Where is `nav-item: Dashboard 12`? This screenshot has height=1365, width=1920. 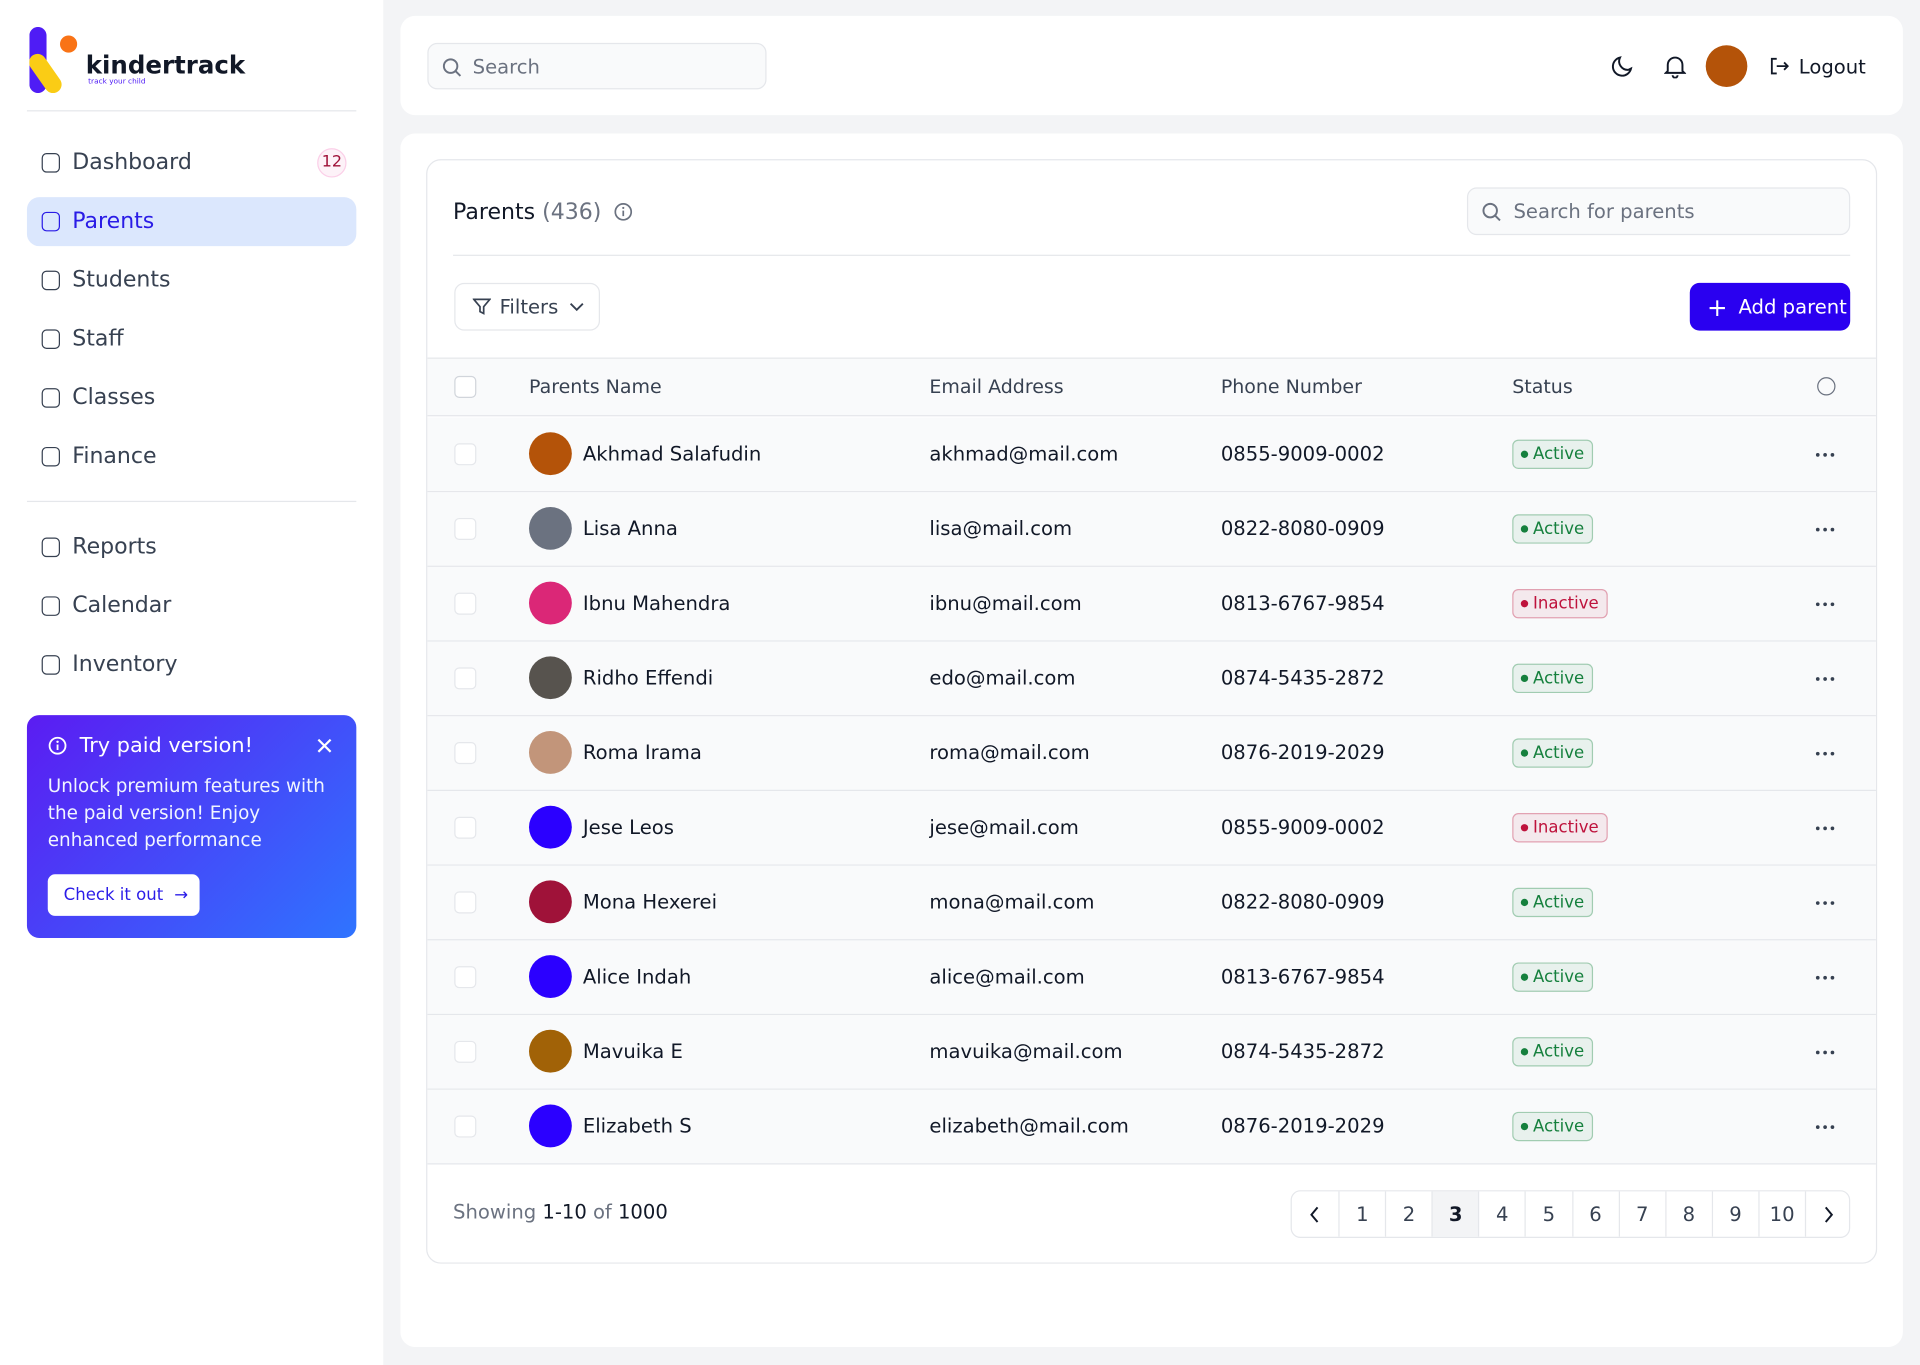
nav-item: Dashboard 12 is located at coordinates (191, 162).